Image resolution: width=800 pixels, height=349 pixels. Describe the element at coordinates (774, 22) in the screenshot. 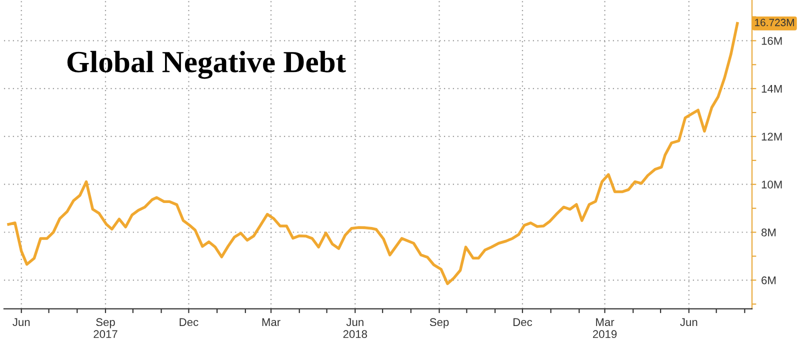

I see `annotation: 16.723M` at that location.